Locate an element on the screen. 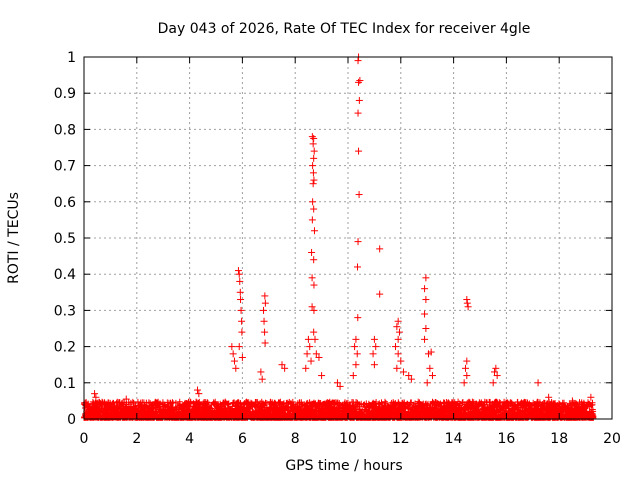 The image size is (640, 484). x-tick-label: 6 is located at coordinates (242, 439).